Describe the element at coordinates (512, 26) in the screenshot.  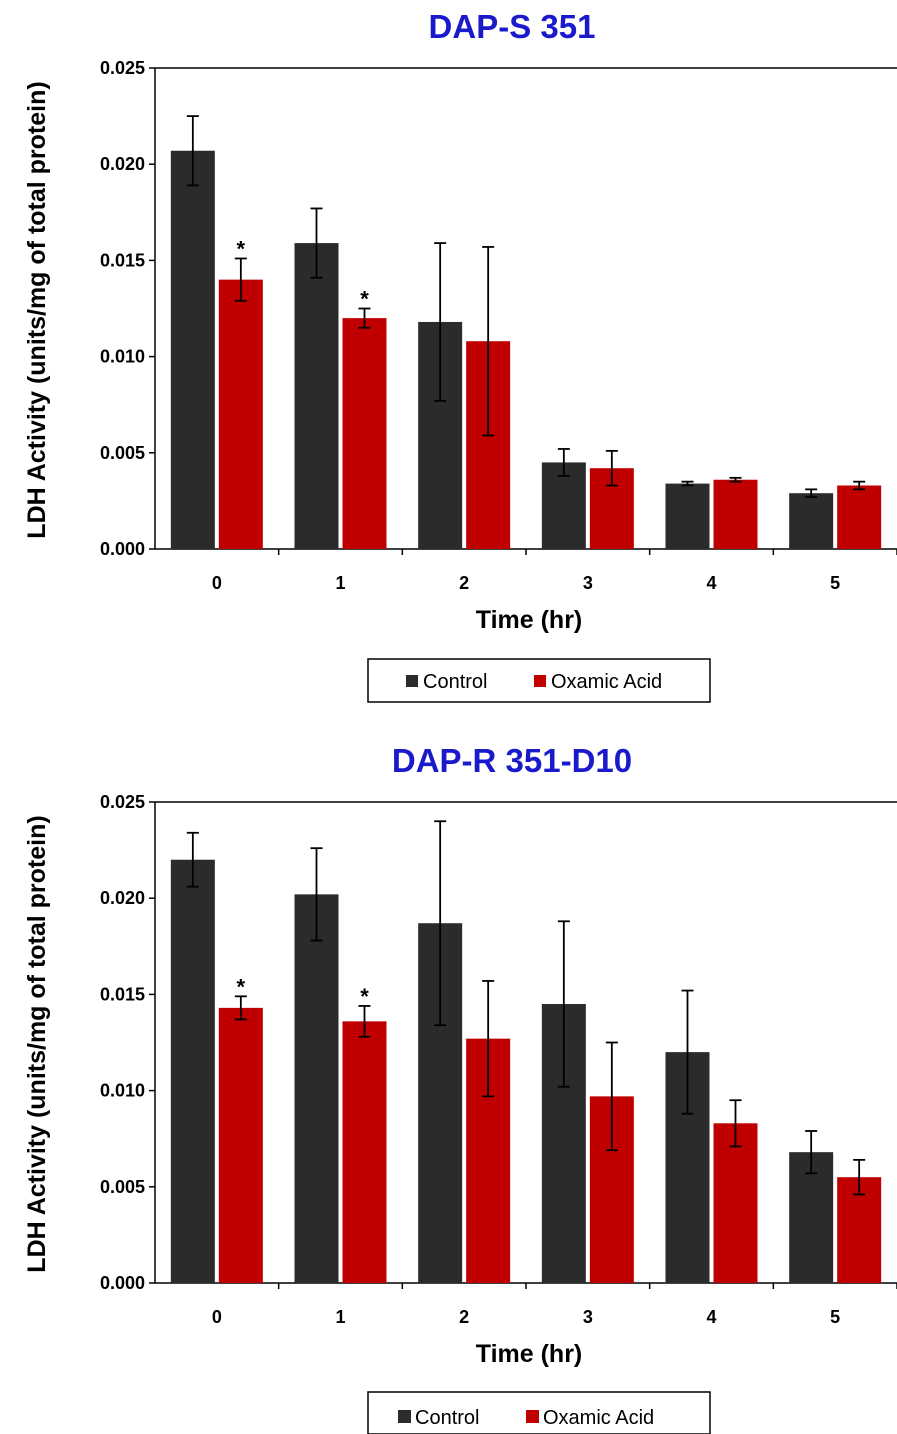
I see `chart-title: DAP-S 351` at that location.